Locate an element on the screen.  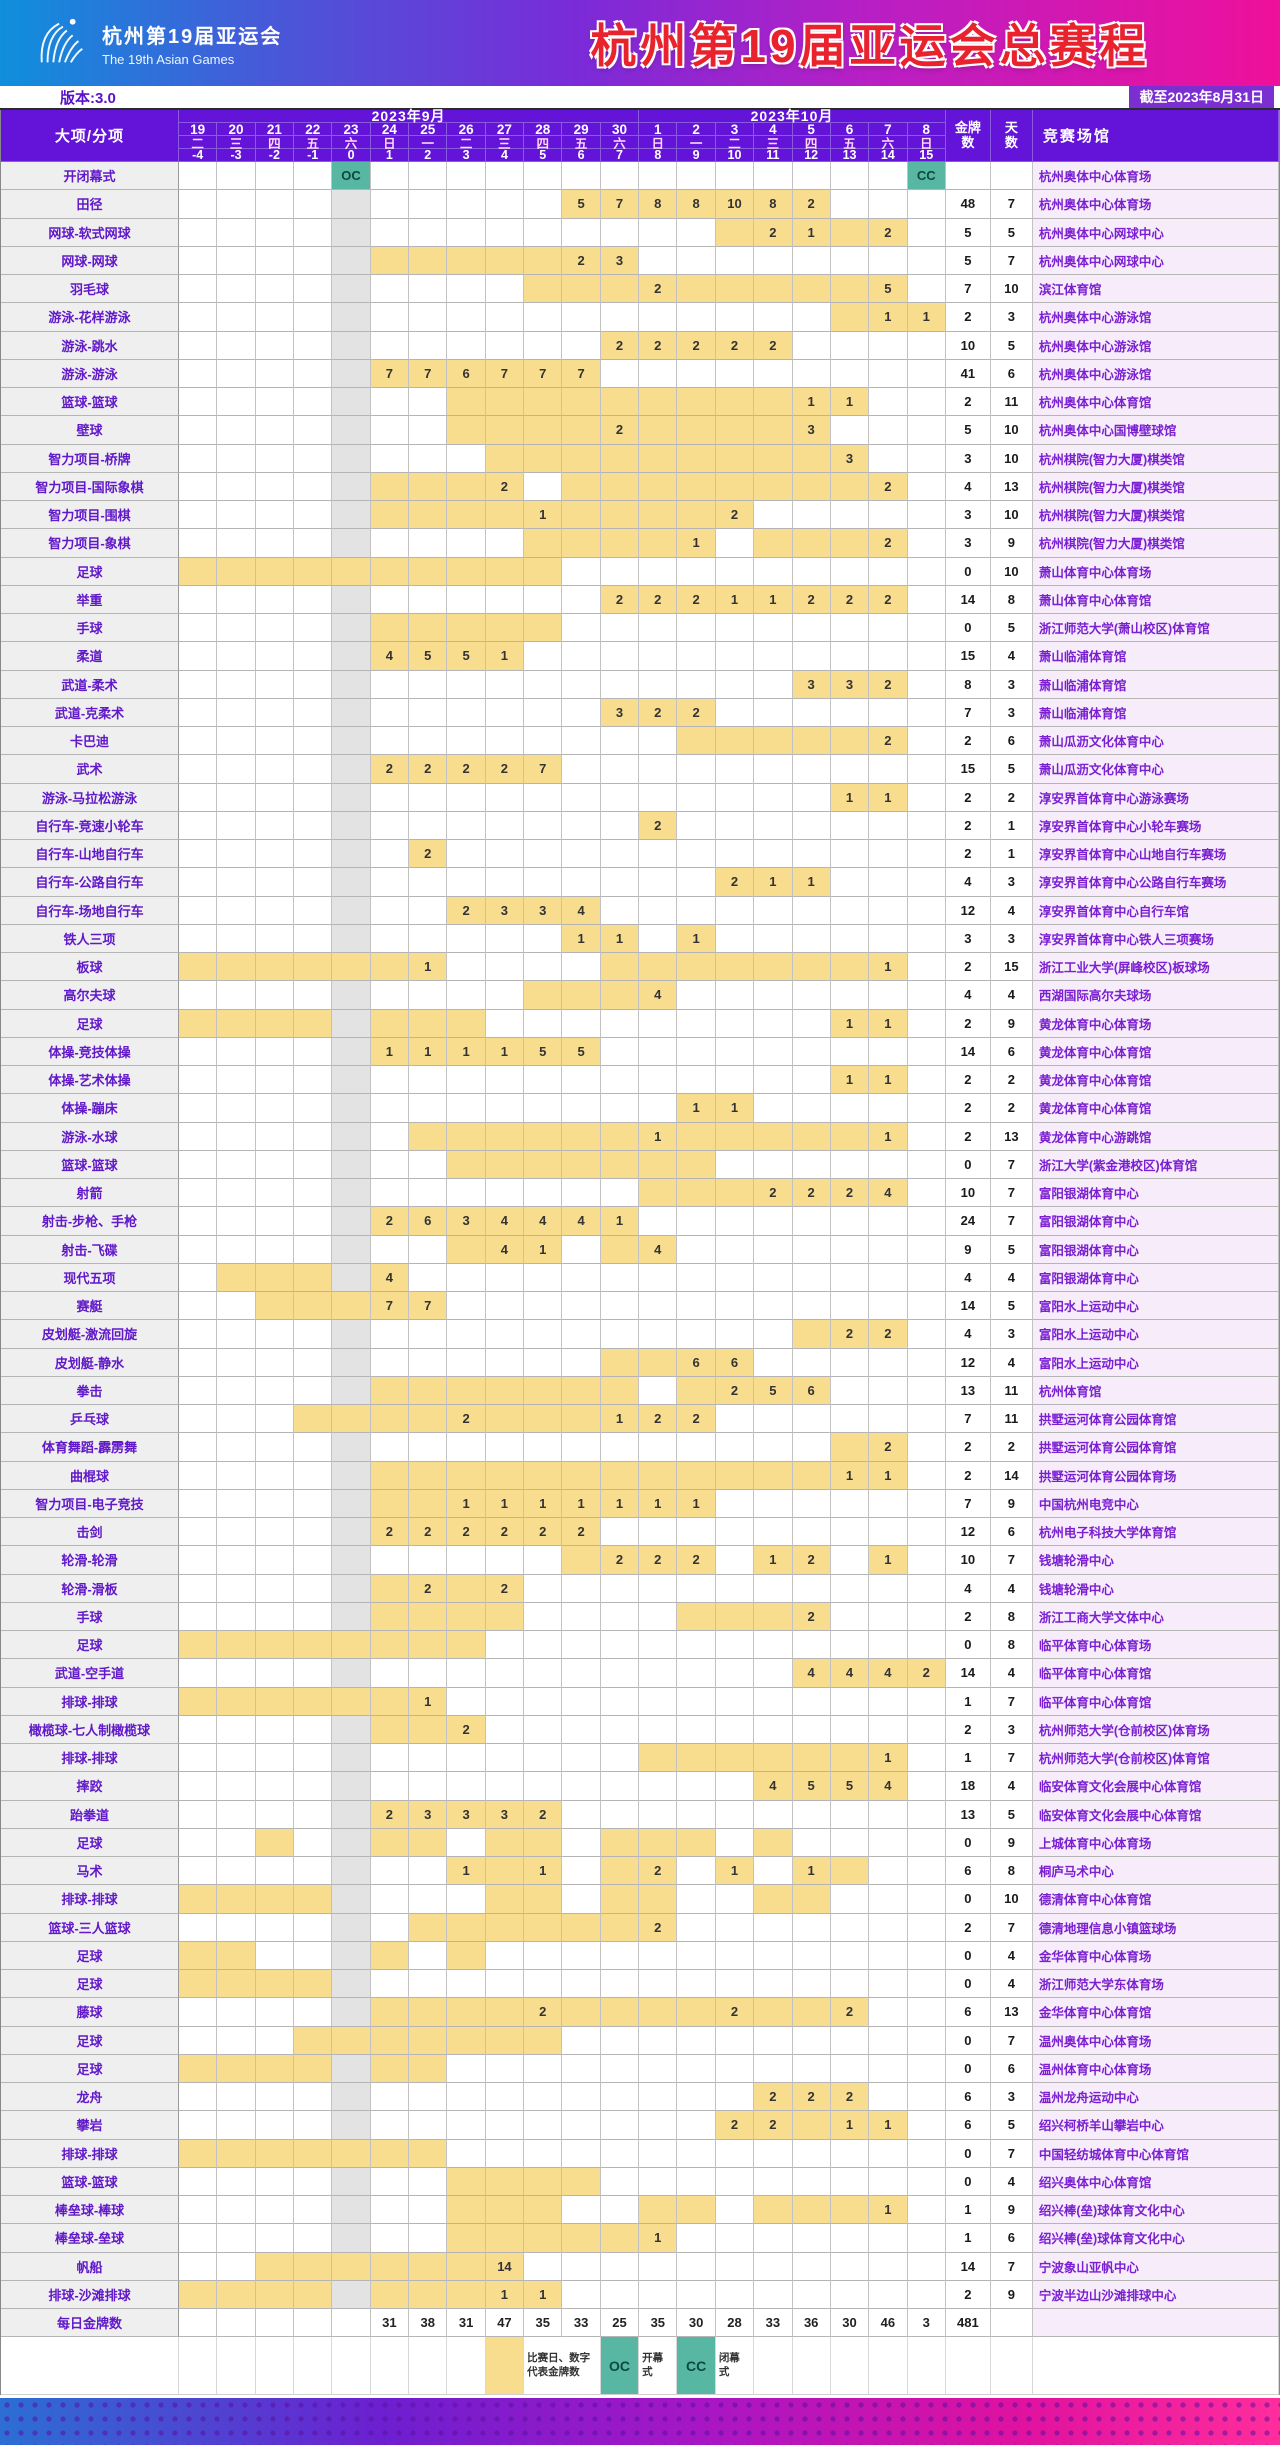
table-row: 武道-克柔术 3 2 2 7 3 萧山临浦体育馆 is located at coordinates (640, 712).